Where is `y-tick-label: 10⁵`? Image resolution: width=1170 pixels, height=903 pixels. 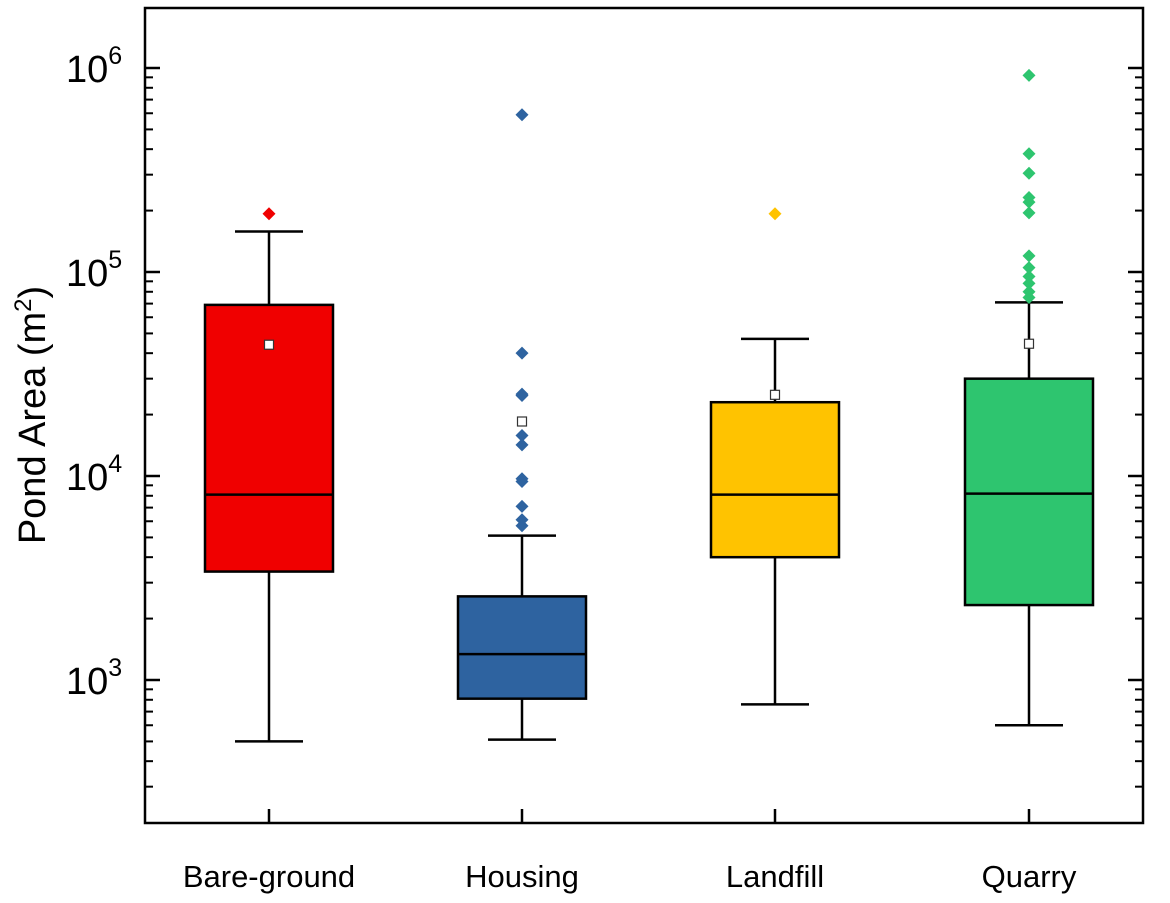 y-tick-label: 10⁵ is located at coordinates (94, 270).